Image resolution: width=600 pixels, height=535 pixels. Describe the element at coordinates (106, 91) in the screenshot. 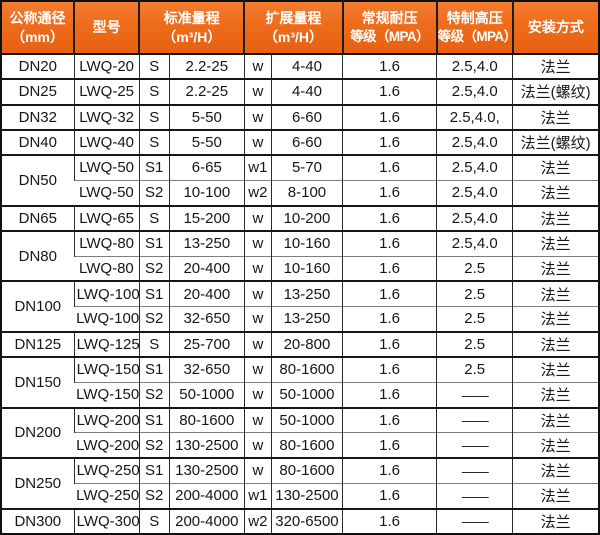

I see `cell-model: LWQ-25` at that location.